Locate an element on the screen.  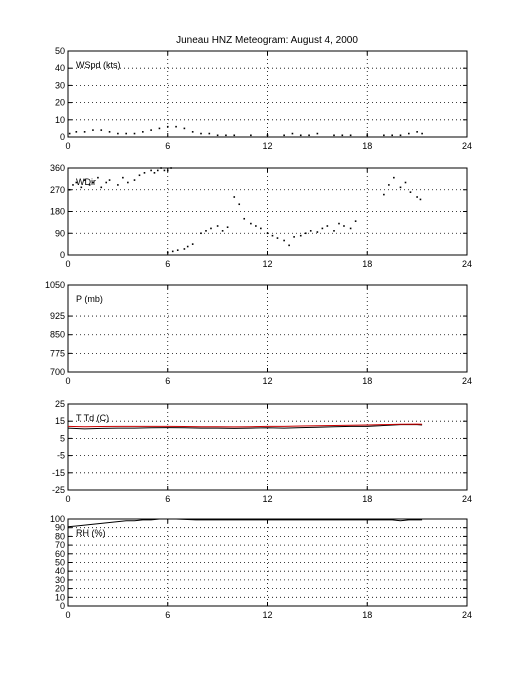
y-tick-label: 270 is located at coordinates (57, 190).